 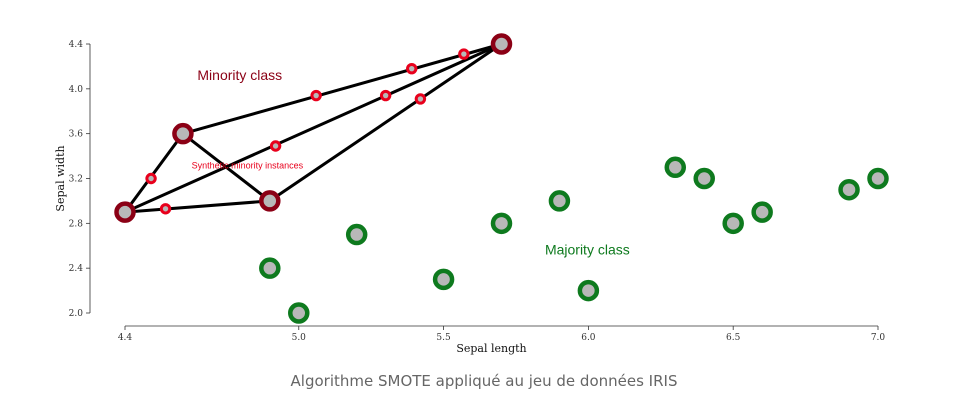 I want to click on y-tick-label: 2.4, so click(x=76, y=269).